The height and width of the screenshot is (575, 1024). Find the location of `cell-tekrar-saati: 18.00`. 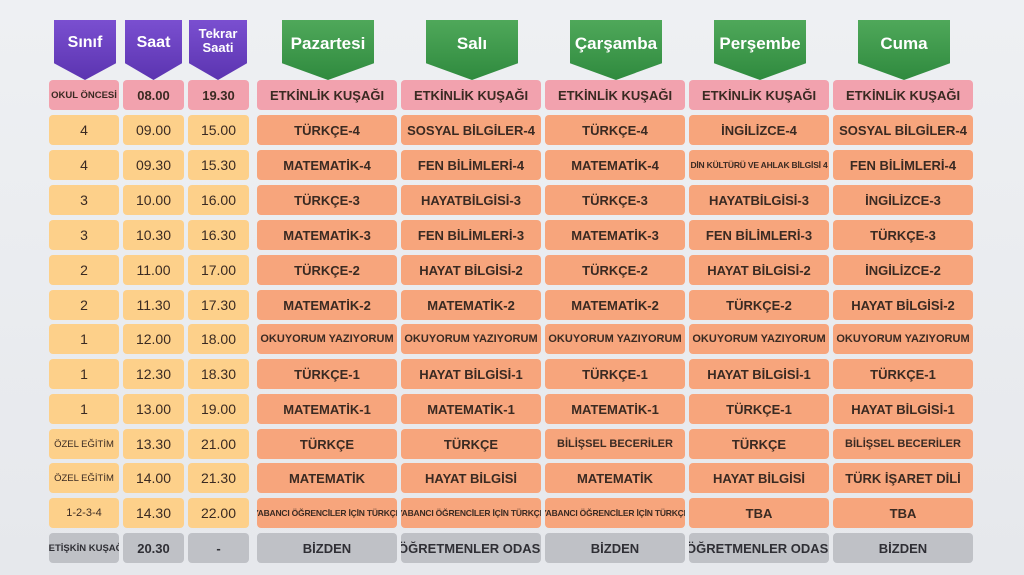

cell-tekrar-saati: 18.00 is located at coordinates (218, 339).